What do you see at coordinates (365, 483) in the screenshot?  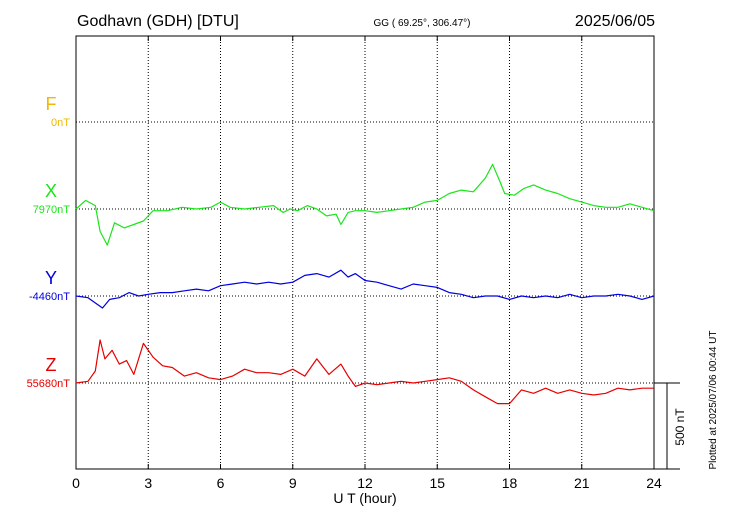 I see `x-tick-label: 12` at bounding box center [365, 483].